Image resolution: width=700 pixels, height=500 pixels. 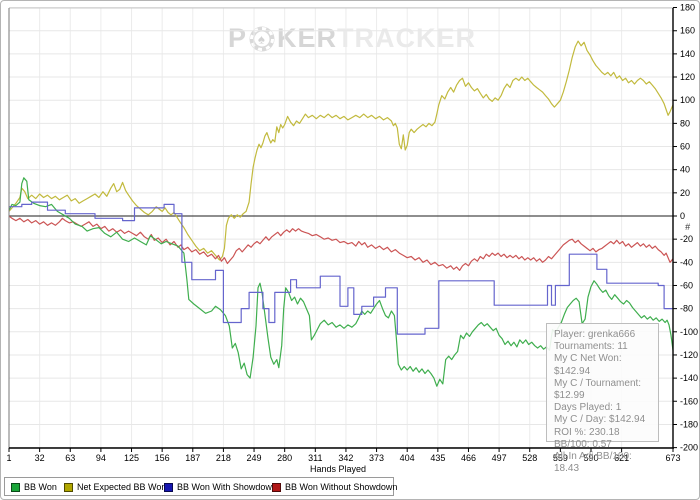 What do you see at coordinates (131, 458) in the screenshot?
I see `x-tick-label: 125` at bounding box center [131, 458].